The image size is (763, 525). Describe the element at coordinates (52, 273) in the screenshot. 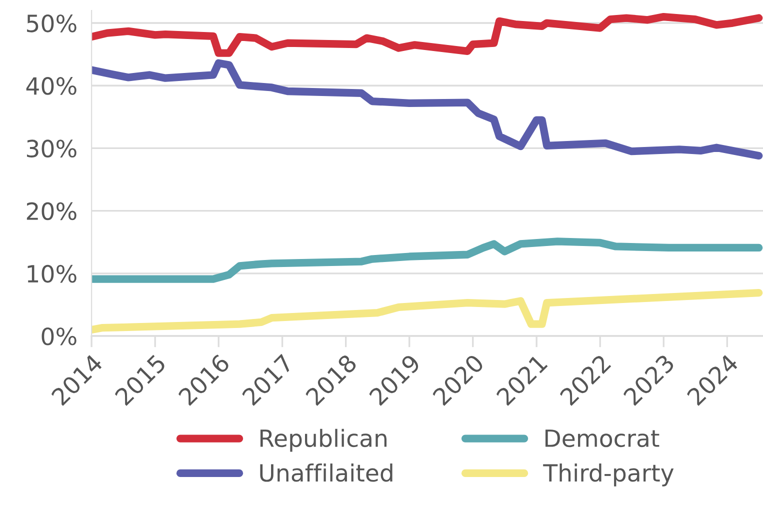

I see `y-tick-label: 10%` at that location.